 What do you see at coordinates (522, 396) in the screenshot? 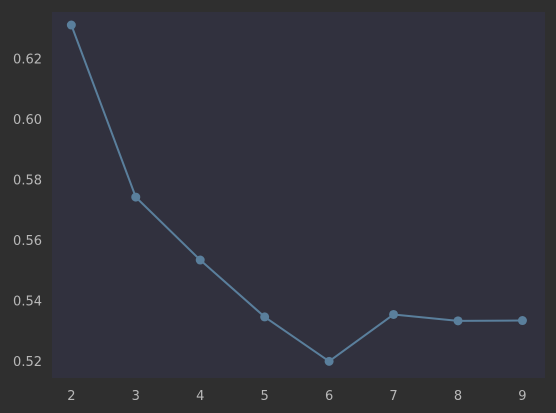
I see `x-tick-label: 9` at bounding box center [522, 396].